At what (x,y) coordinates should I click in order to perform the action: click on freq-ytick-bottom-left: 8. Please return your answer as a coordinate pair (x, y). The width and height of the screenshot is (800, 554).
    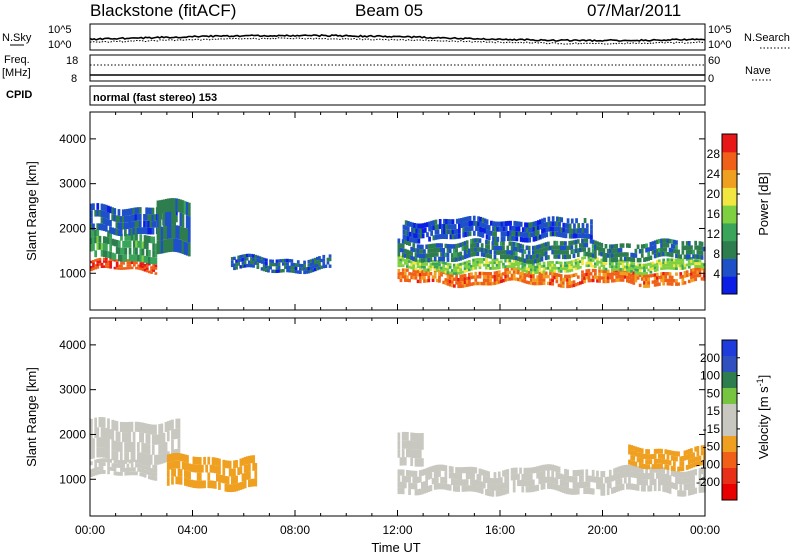
    Looking at the image, I should click on (74, 79).